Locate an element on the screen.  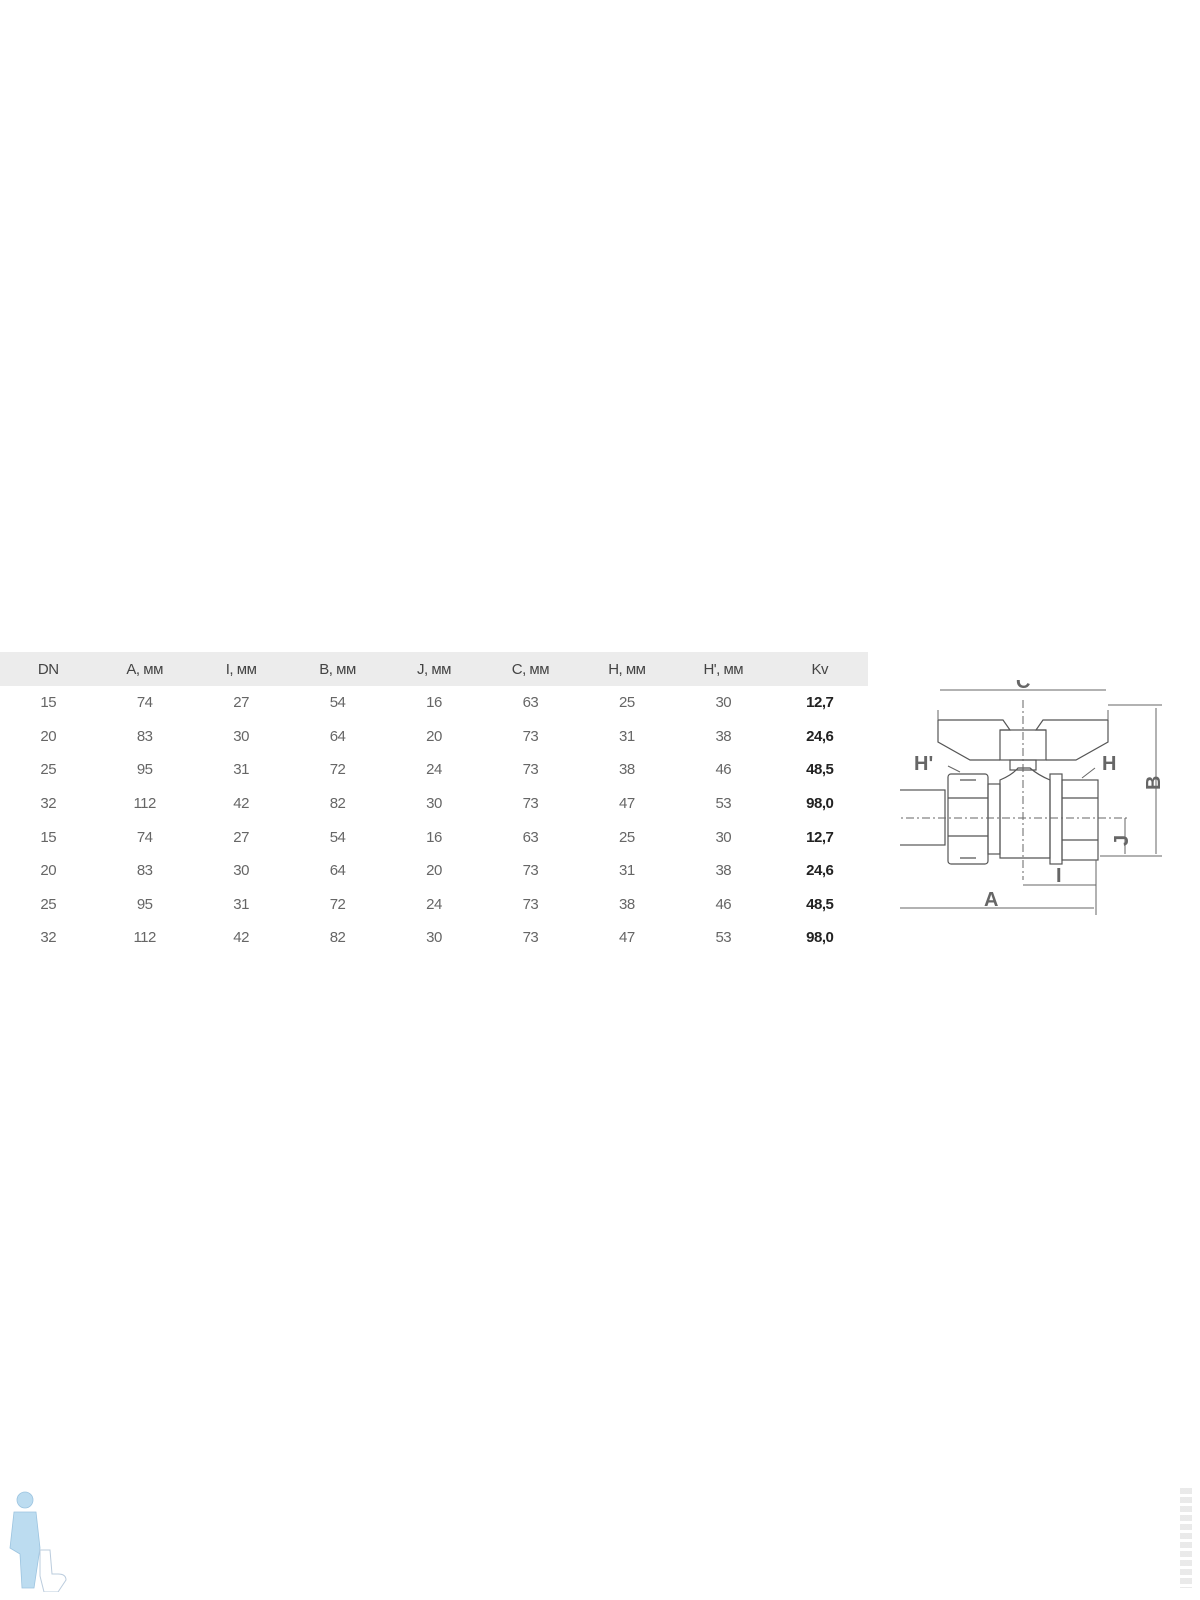
female-end is located at coordinates (1080, 820).